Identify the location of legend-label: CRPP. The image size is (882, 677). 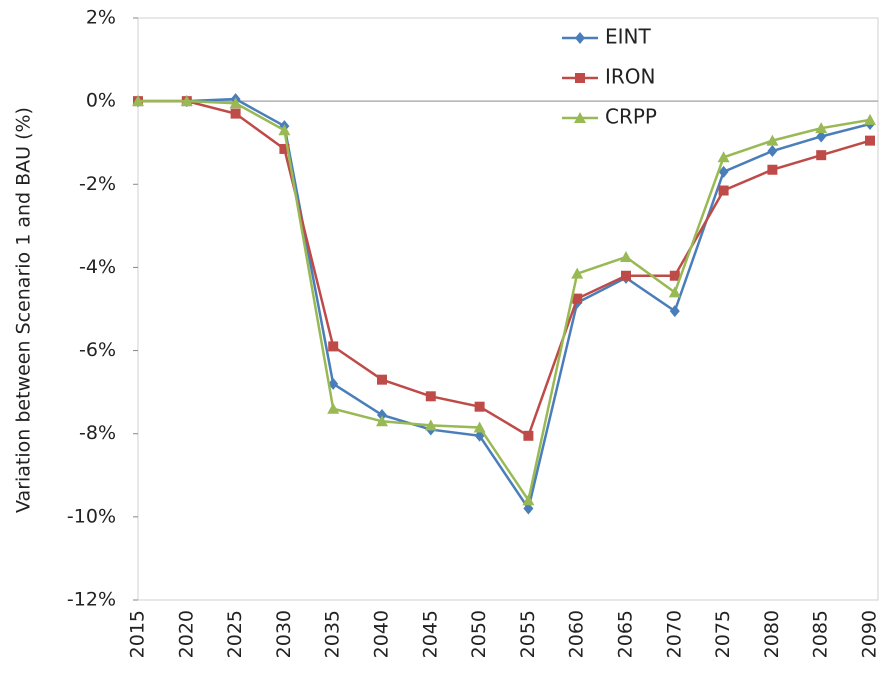
(631, 117).